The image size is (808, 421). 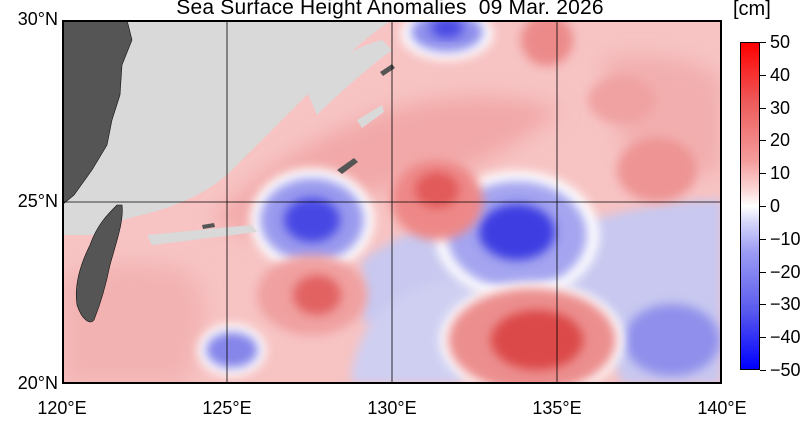 What do you see at coordinates (785, 304) in the screenshot?
I see `colorbar-label: −30` at bounding box center [785, 304].